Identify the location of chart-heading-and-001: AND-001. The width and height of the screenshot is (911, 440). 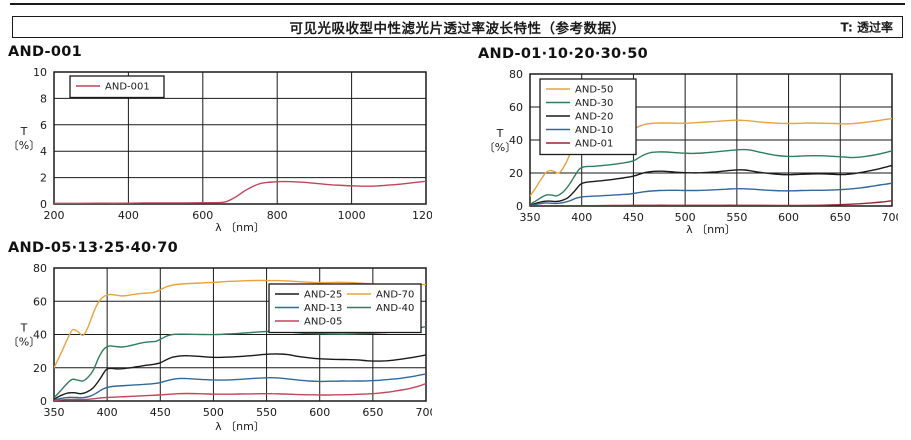
(45, 52).